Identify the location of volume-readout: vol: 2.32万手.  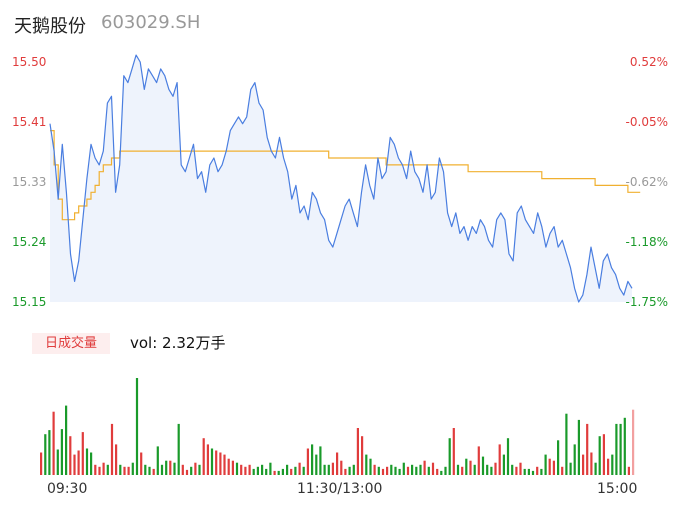
(178, 343).